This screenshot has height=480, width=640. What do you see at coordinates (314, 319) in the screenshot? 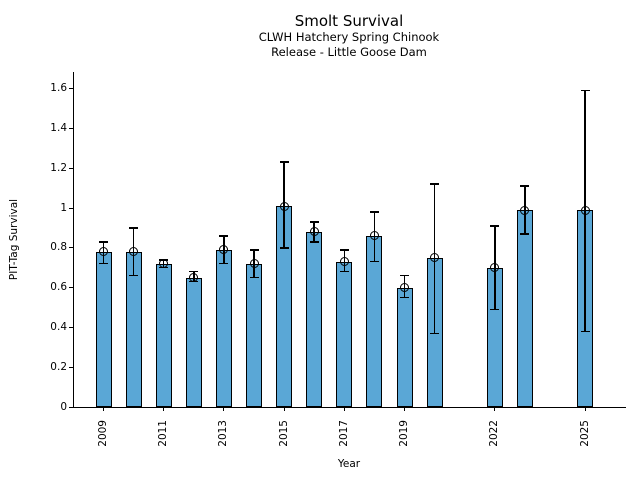
I see `bar-2016` at bounding box center [314, 319].